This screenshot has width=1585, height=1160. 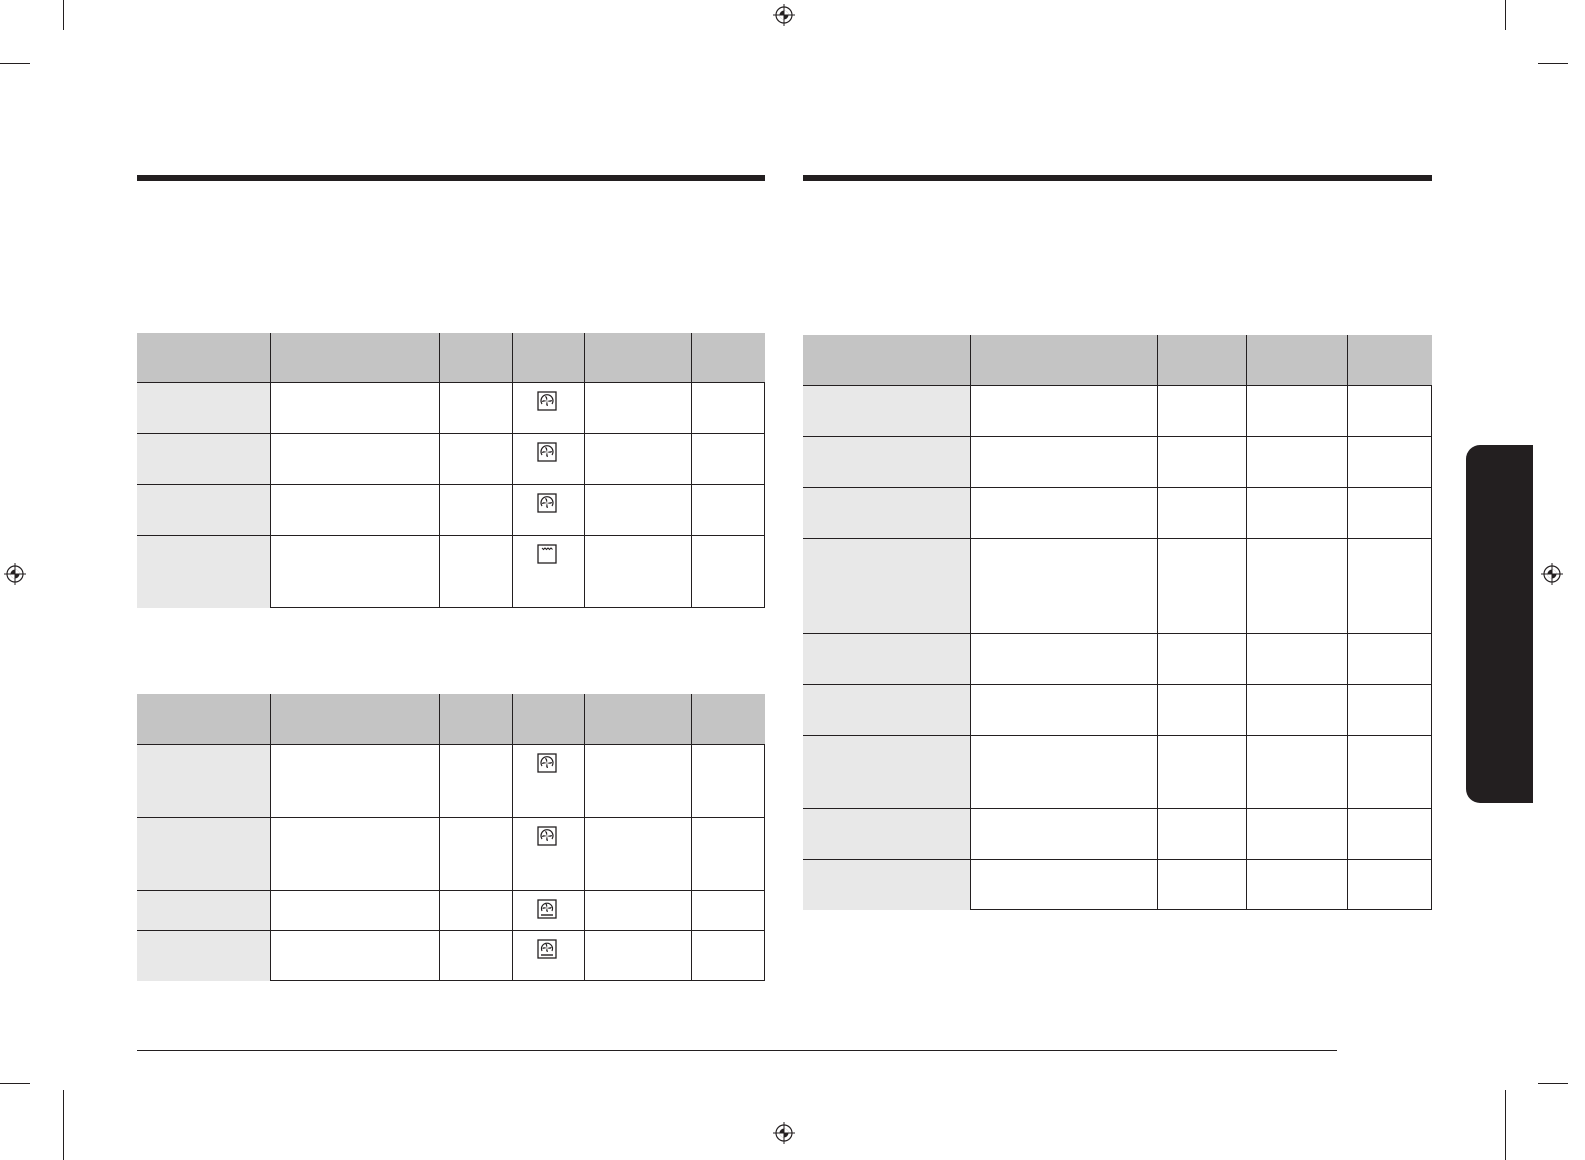 I want to click on section-rule-left, so click(x=451, y=178).